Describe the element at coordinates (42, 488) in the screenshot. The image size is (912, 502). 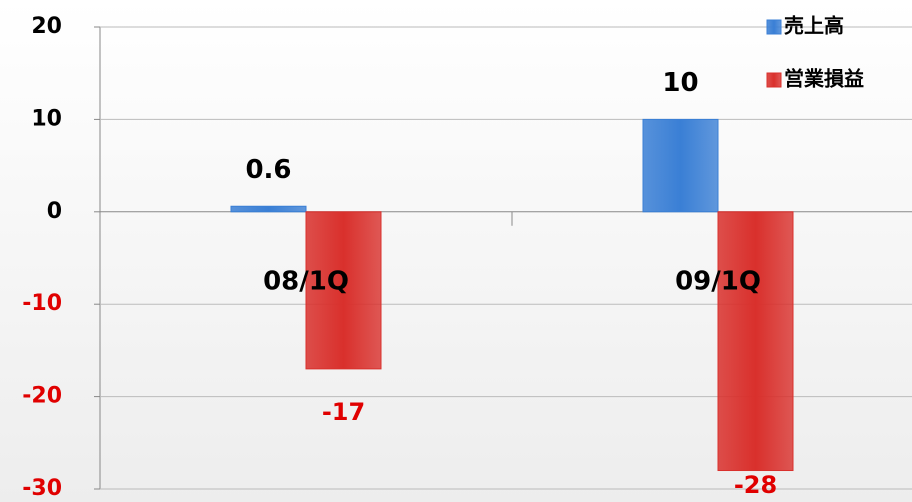
I see `y-tick-label: -30` at that location.